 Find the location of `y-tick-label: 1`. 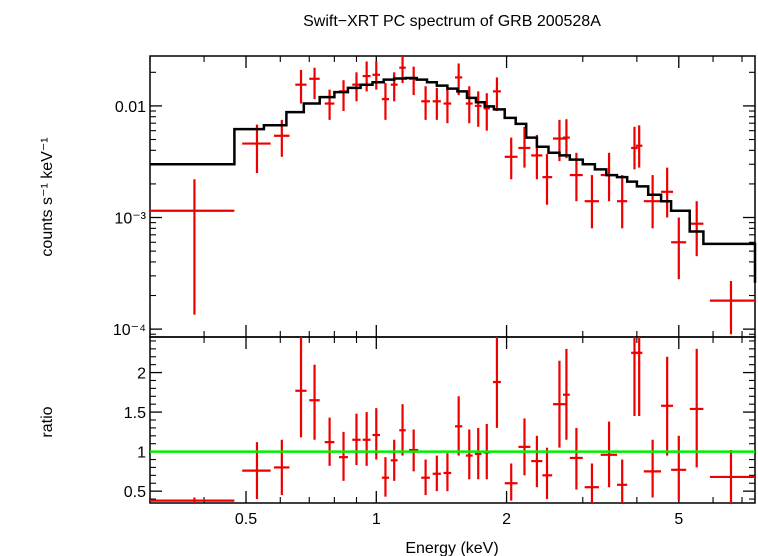

y-tick-label: 1 is located at coordinates (141, 453).